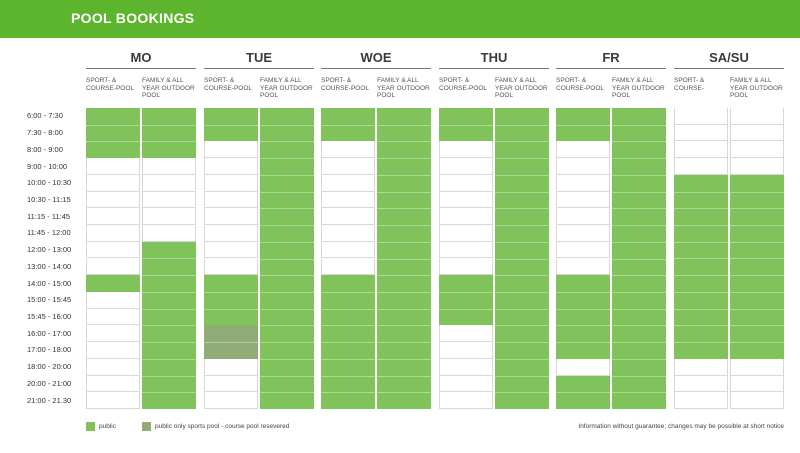  I want to click on time-slot-label: 20:00 - 21:00, so click(49, 383).